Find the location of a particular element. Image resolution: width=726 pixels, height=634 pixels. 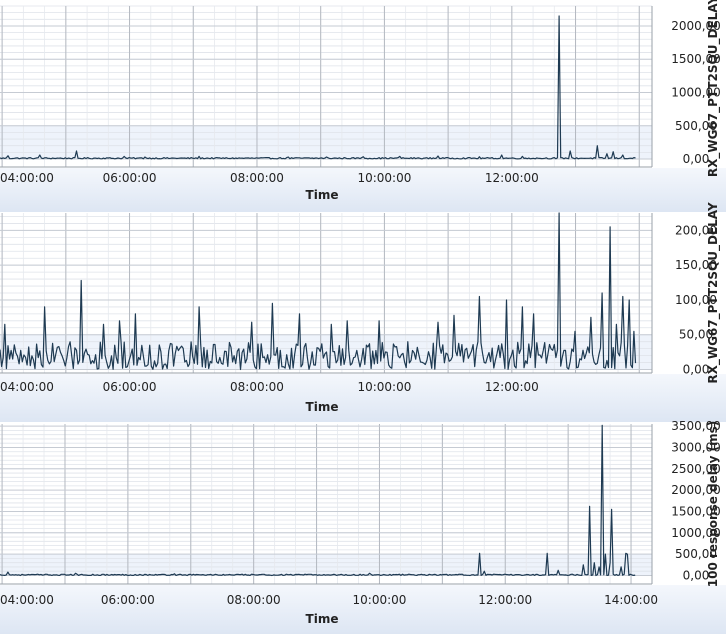

y-tick-label: 50,00 is located at coordinates (696, 335).